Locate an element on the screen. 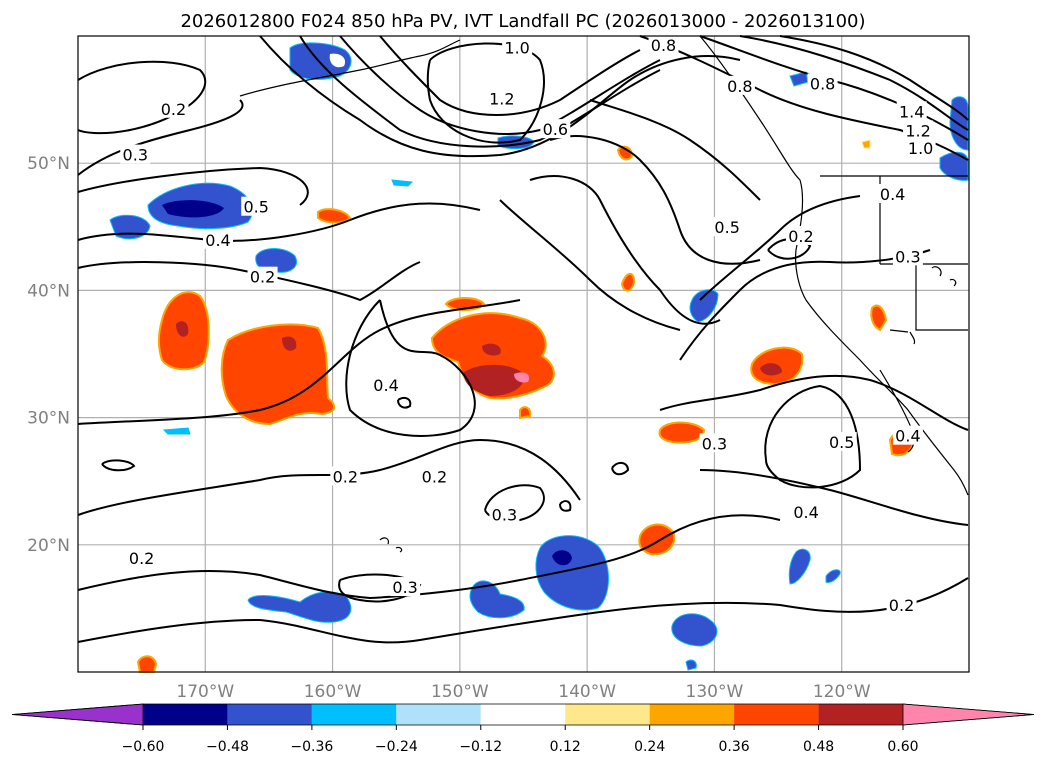  colorbar-tick-label: −0.60 is located at coordinates (143, 747).